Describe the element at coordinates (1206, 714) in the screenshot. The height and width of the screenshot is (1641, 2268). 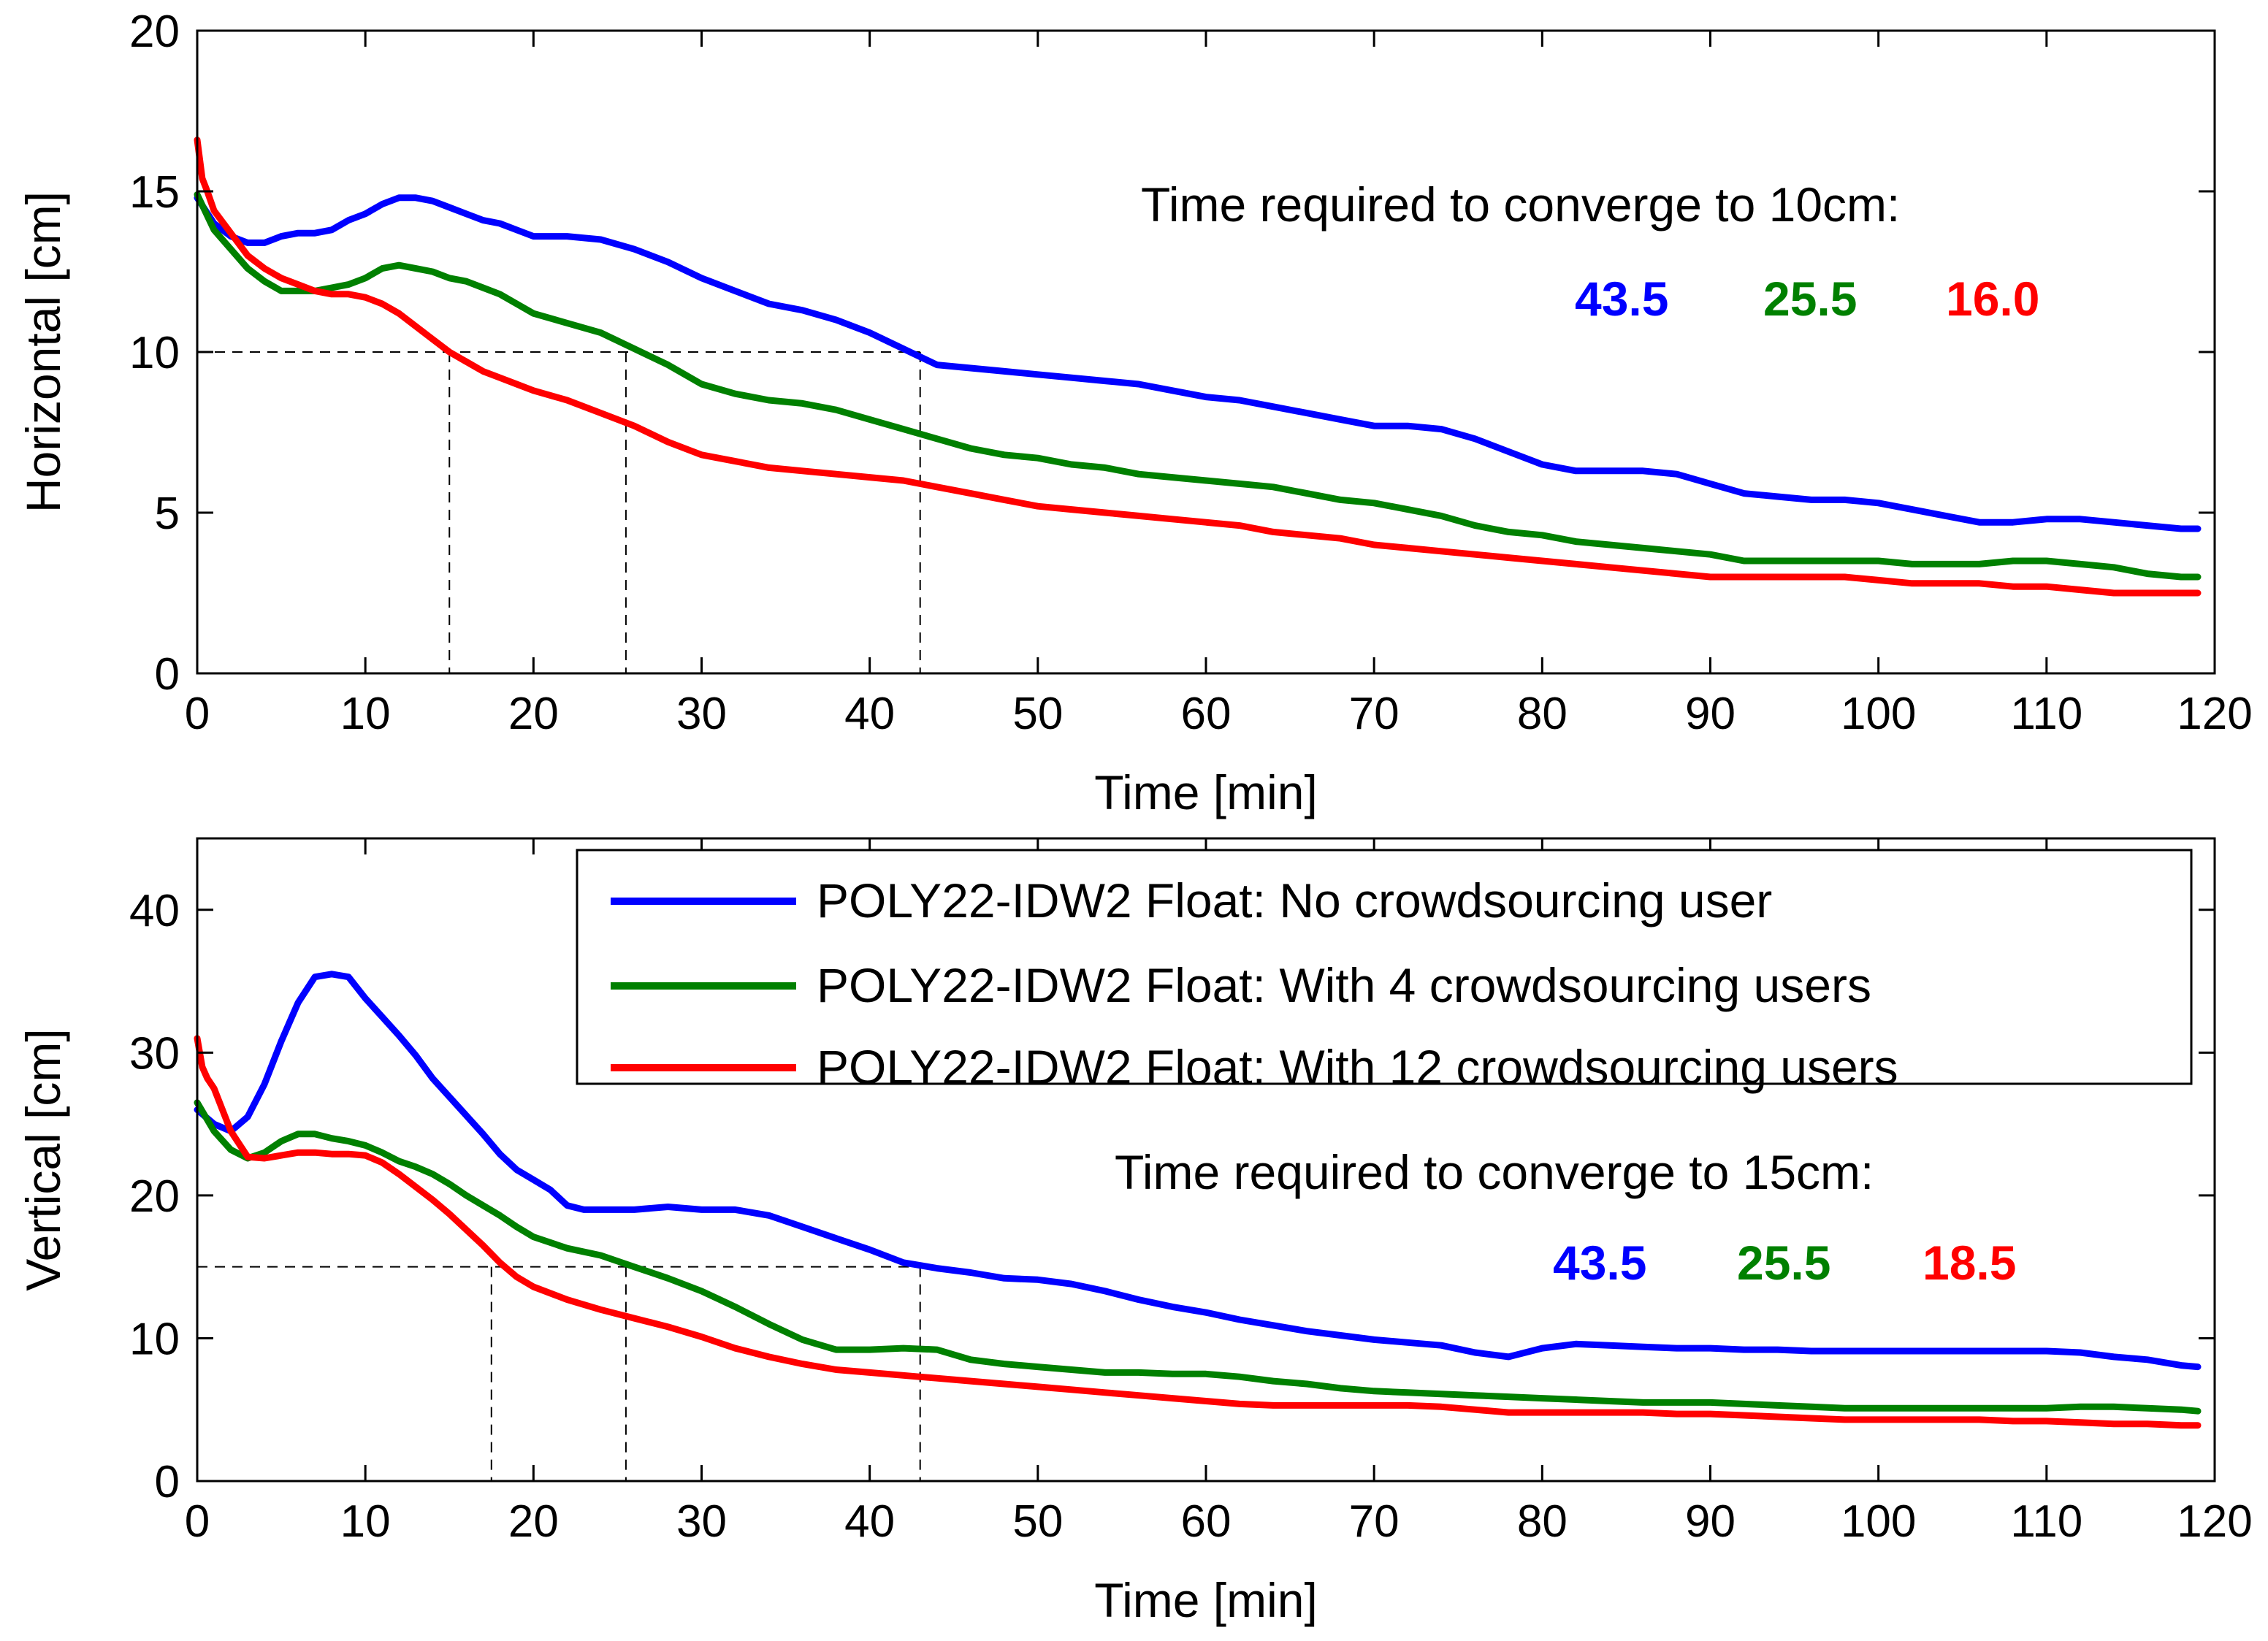
I see `horizontal-x-tick-label: 60` at that location.